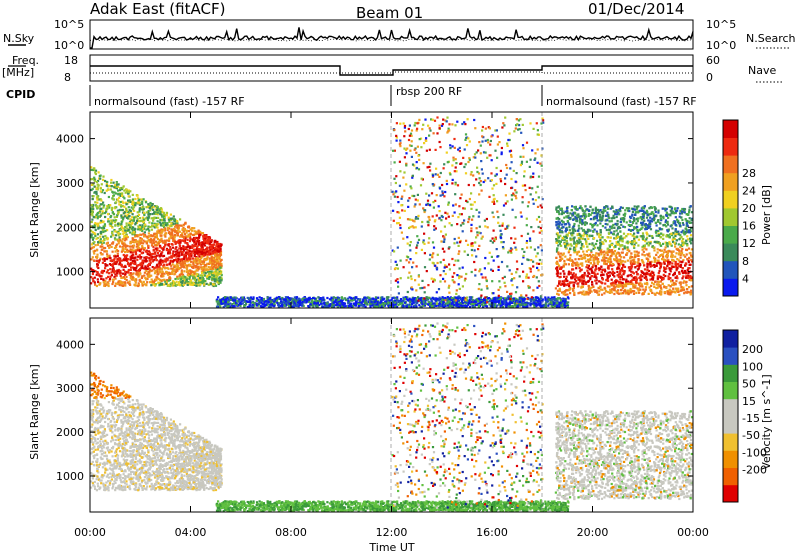  Describe the element at coordinates (766, 215) in the screenshot. I see `power-colorbar-label: Power [dB]` at that location.